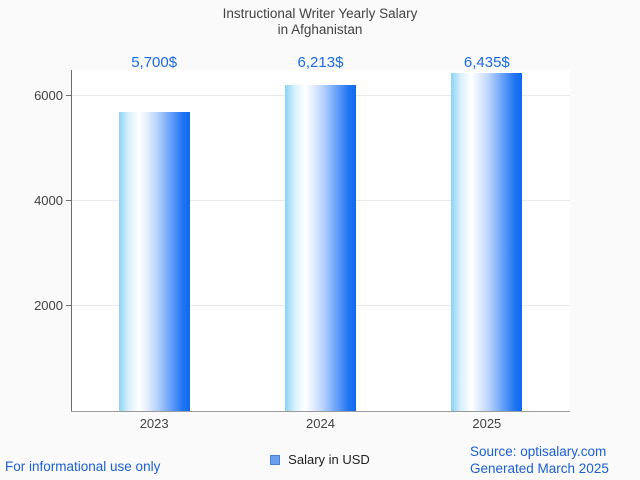  Describe the element at coordinates (320, 29) in the screenshot. I see `chart-title-line2: in Afghanistan` at that location.